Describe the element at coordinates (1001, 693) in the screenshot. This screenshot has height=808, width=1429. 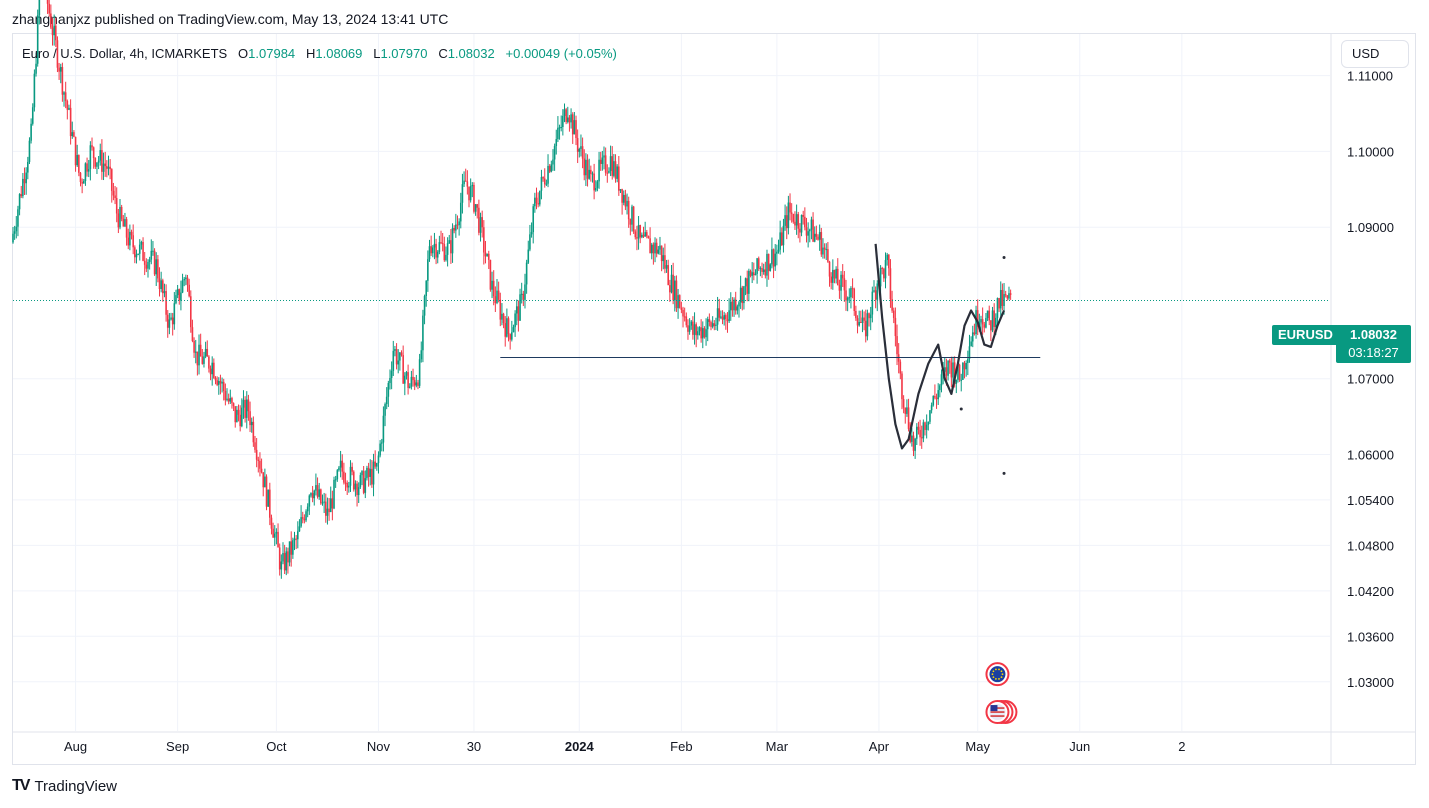
I see `event-flags` at that location.